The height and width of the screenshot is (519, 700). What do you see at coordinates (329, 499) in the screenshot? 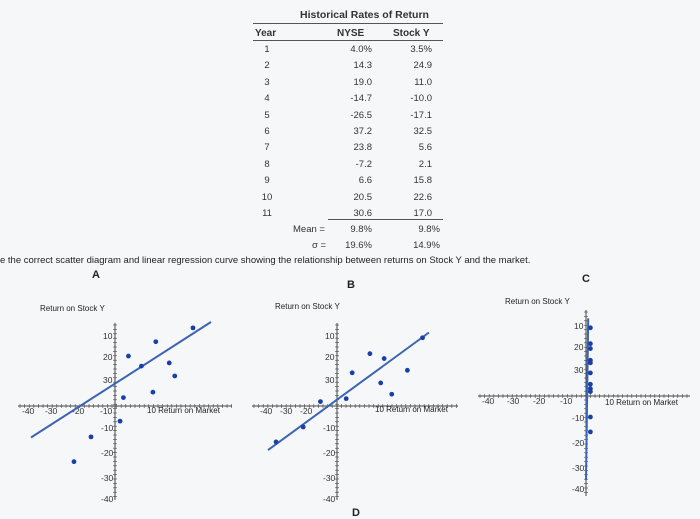
I see `y-tick-label: -40` at bounding box center [329, 499].